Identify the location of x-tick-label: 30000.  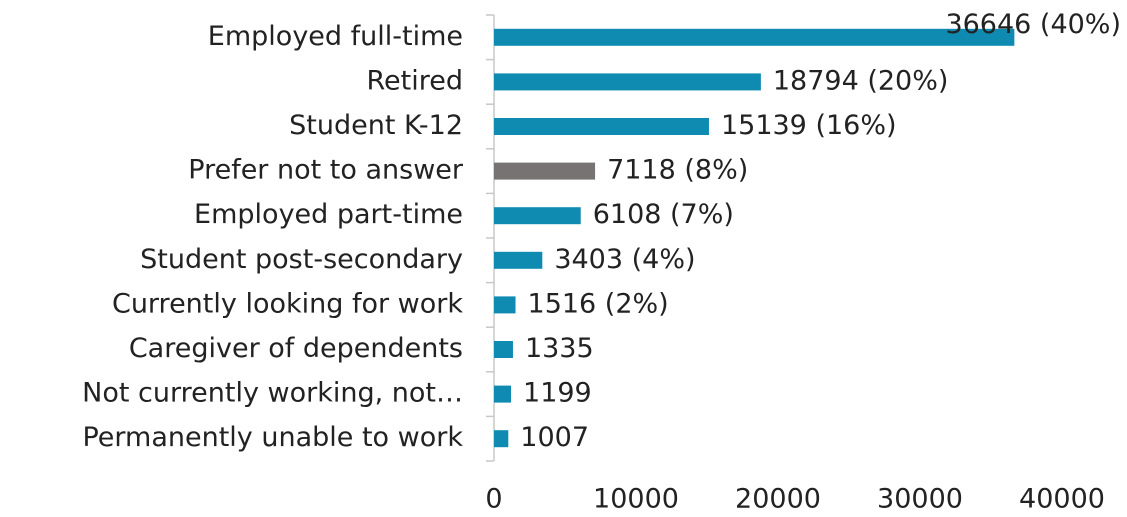
(920, 499).